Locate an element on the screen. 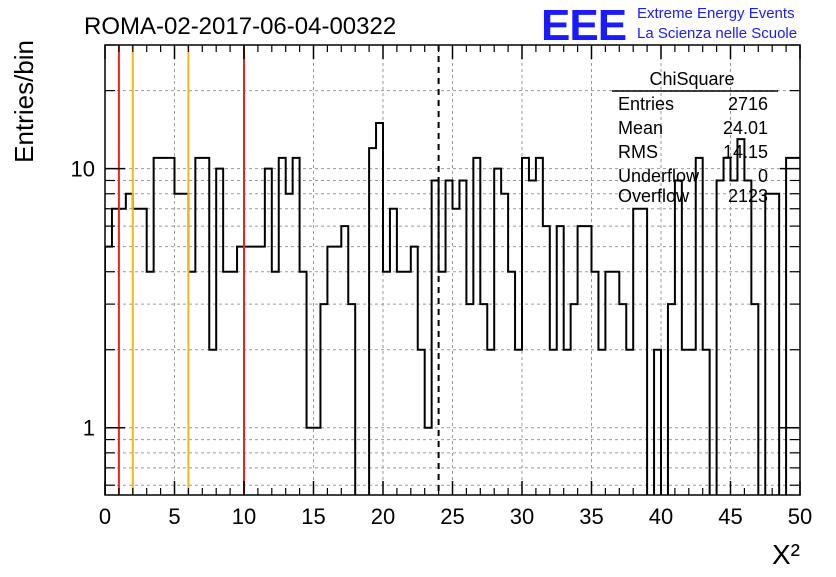 The image size is (836, 577). x-tick-label: 10 is located at coordinates (244, 516).